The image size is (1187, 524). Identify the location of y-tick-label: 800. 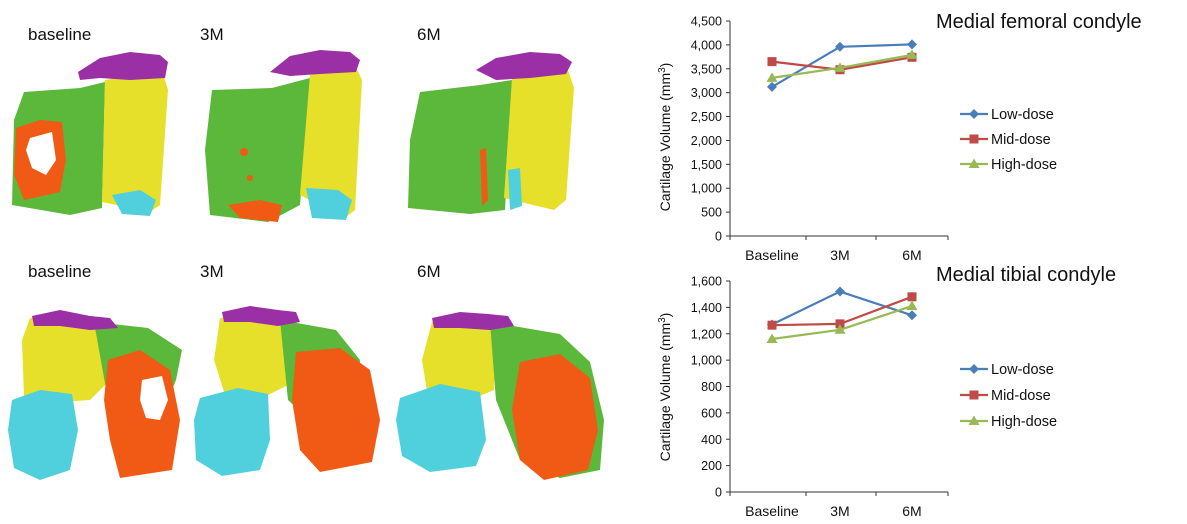
(711, 387).